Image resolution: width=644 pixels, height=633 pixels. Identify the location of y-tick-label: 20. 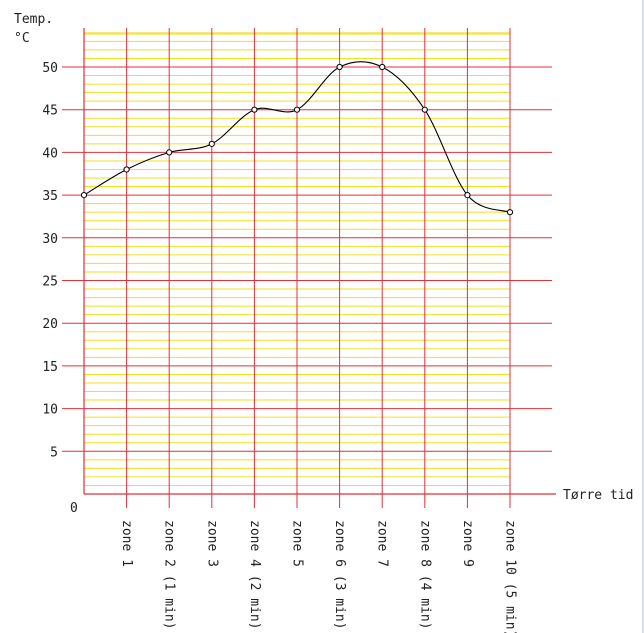
(50, 324).